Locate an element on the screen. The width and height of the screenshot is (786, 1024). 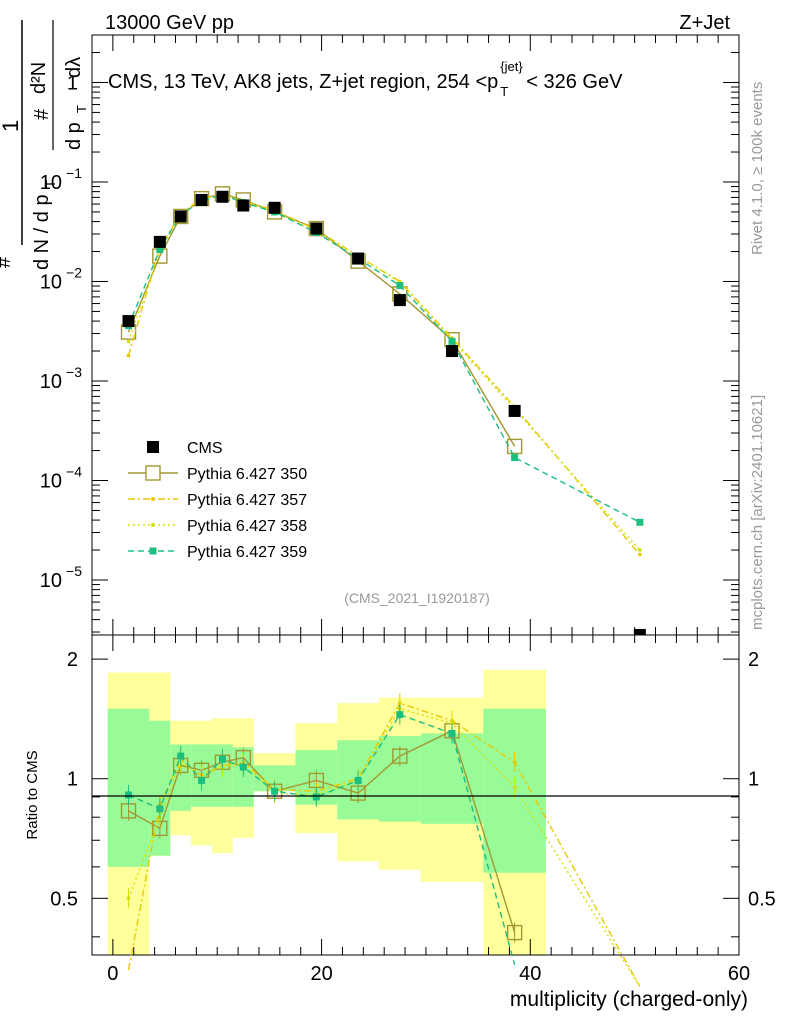
y-tick-exponent: −1 is located at coordinates (74, 173).